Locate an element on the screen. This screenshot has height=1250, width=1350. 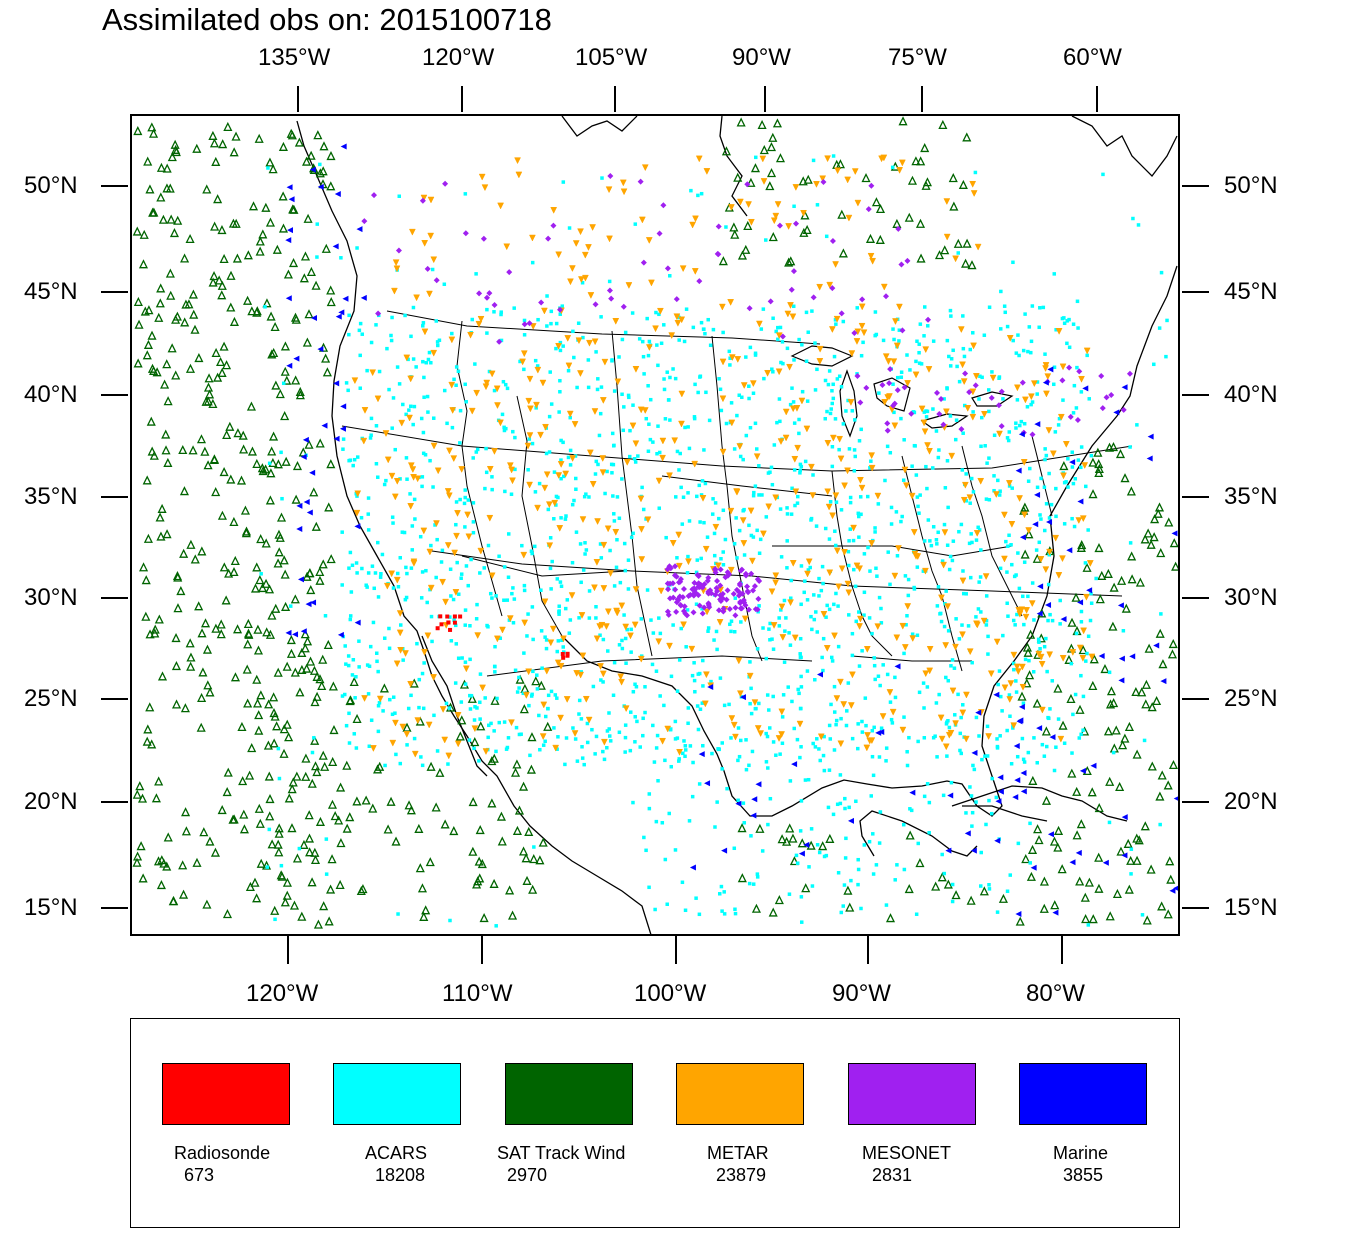
right-lat-label: 35°N is located at coordinates (1251, 496).